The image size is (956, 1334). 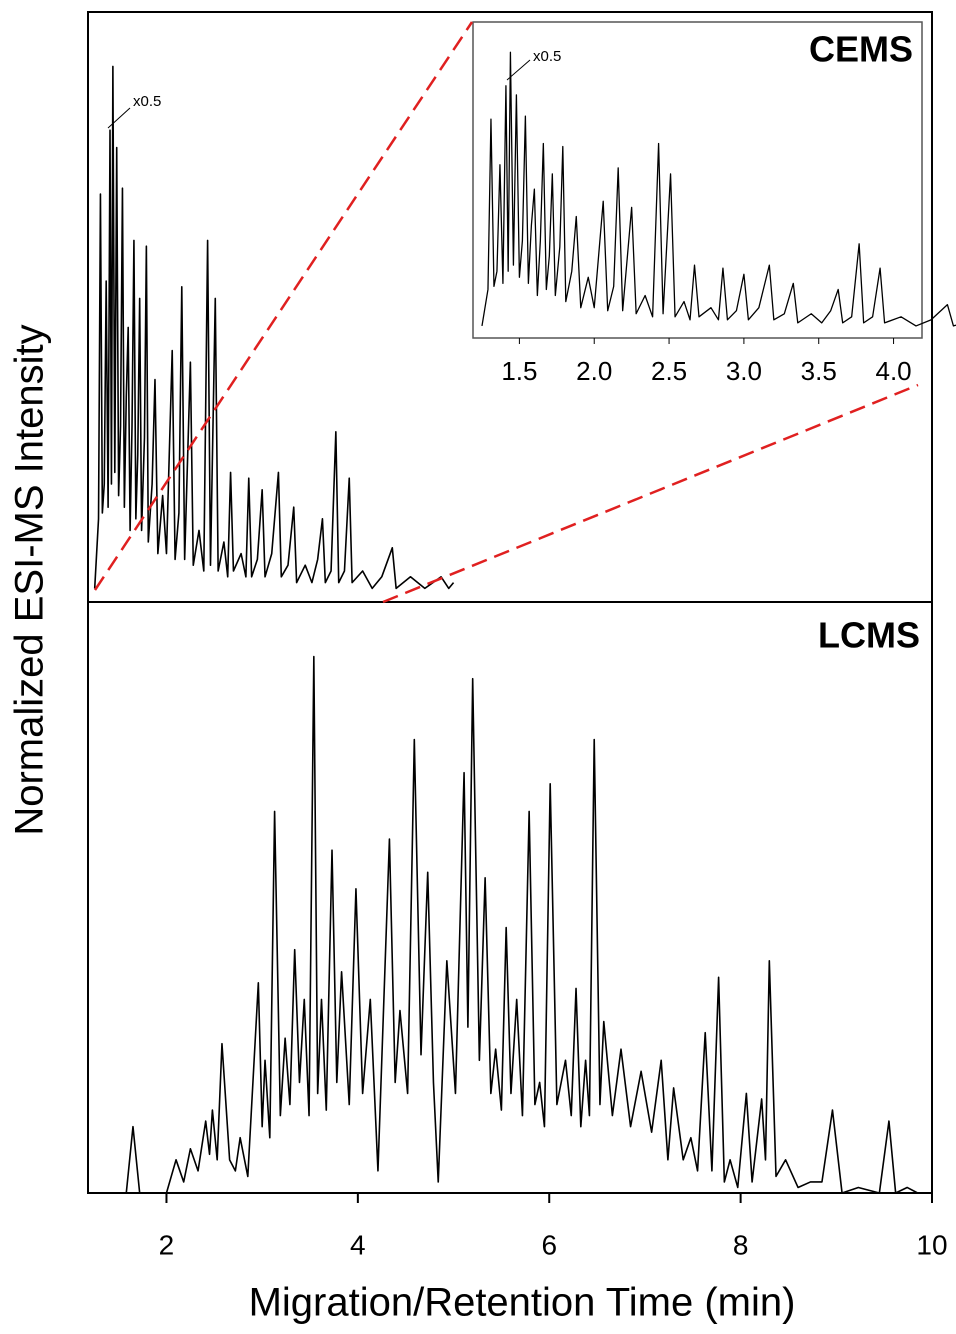 I want to click on x-tick-label: 4, so click(x=358, y=1244).